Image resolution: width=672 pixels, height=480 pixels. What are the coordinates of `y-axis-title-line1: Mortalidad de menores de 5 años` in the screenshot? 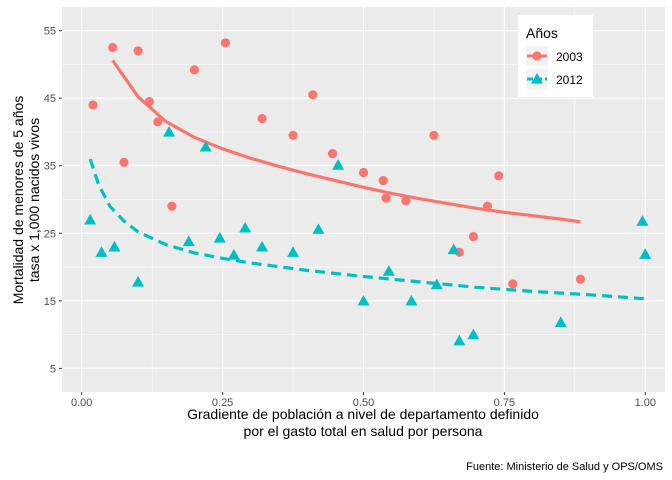 It's located at (18, 200).